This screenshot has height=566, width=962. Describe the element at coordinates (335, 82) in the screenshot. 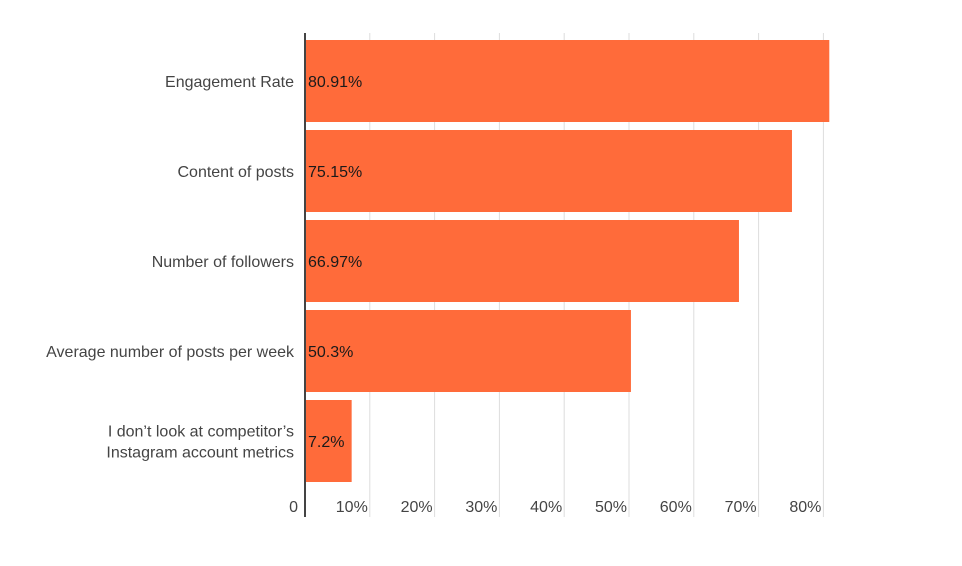

I see `data-label: 80.91%` at that location.